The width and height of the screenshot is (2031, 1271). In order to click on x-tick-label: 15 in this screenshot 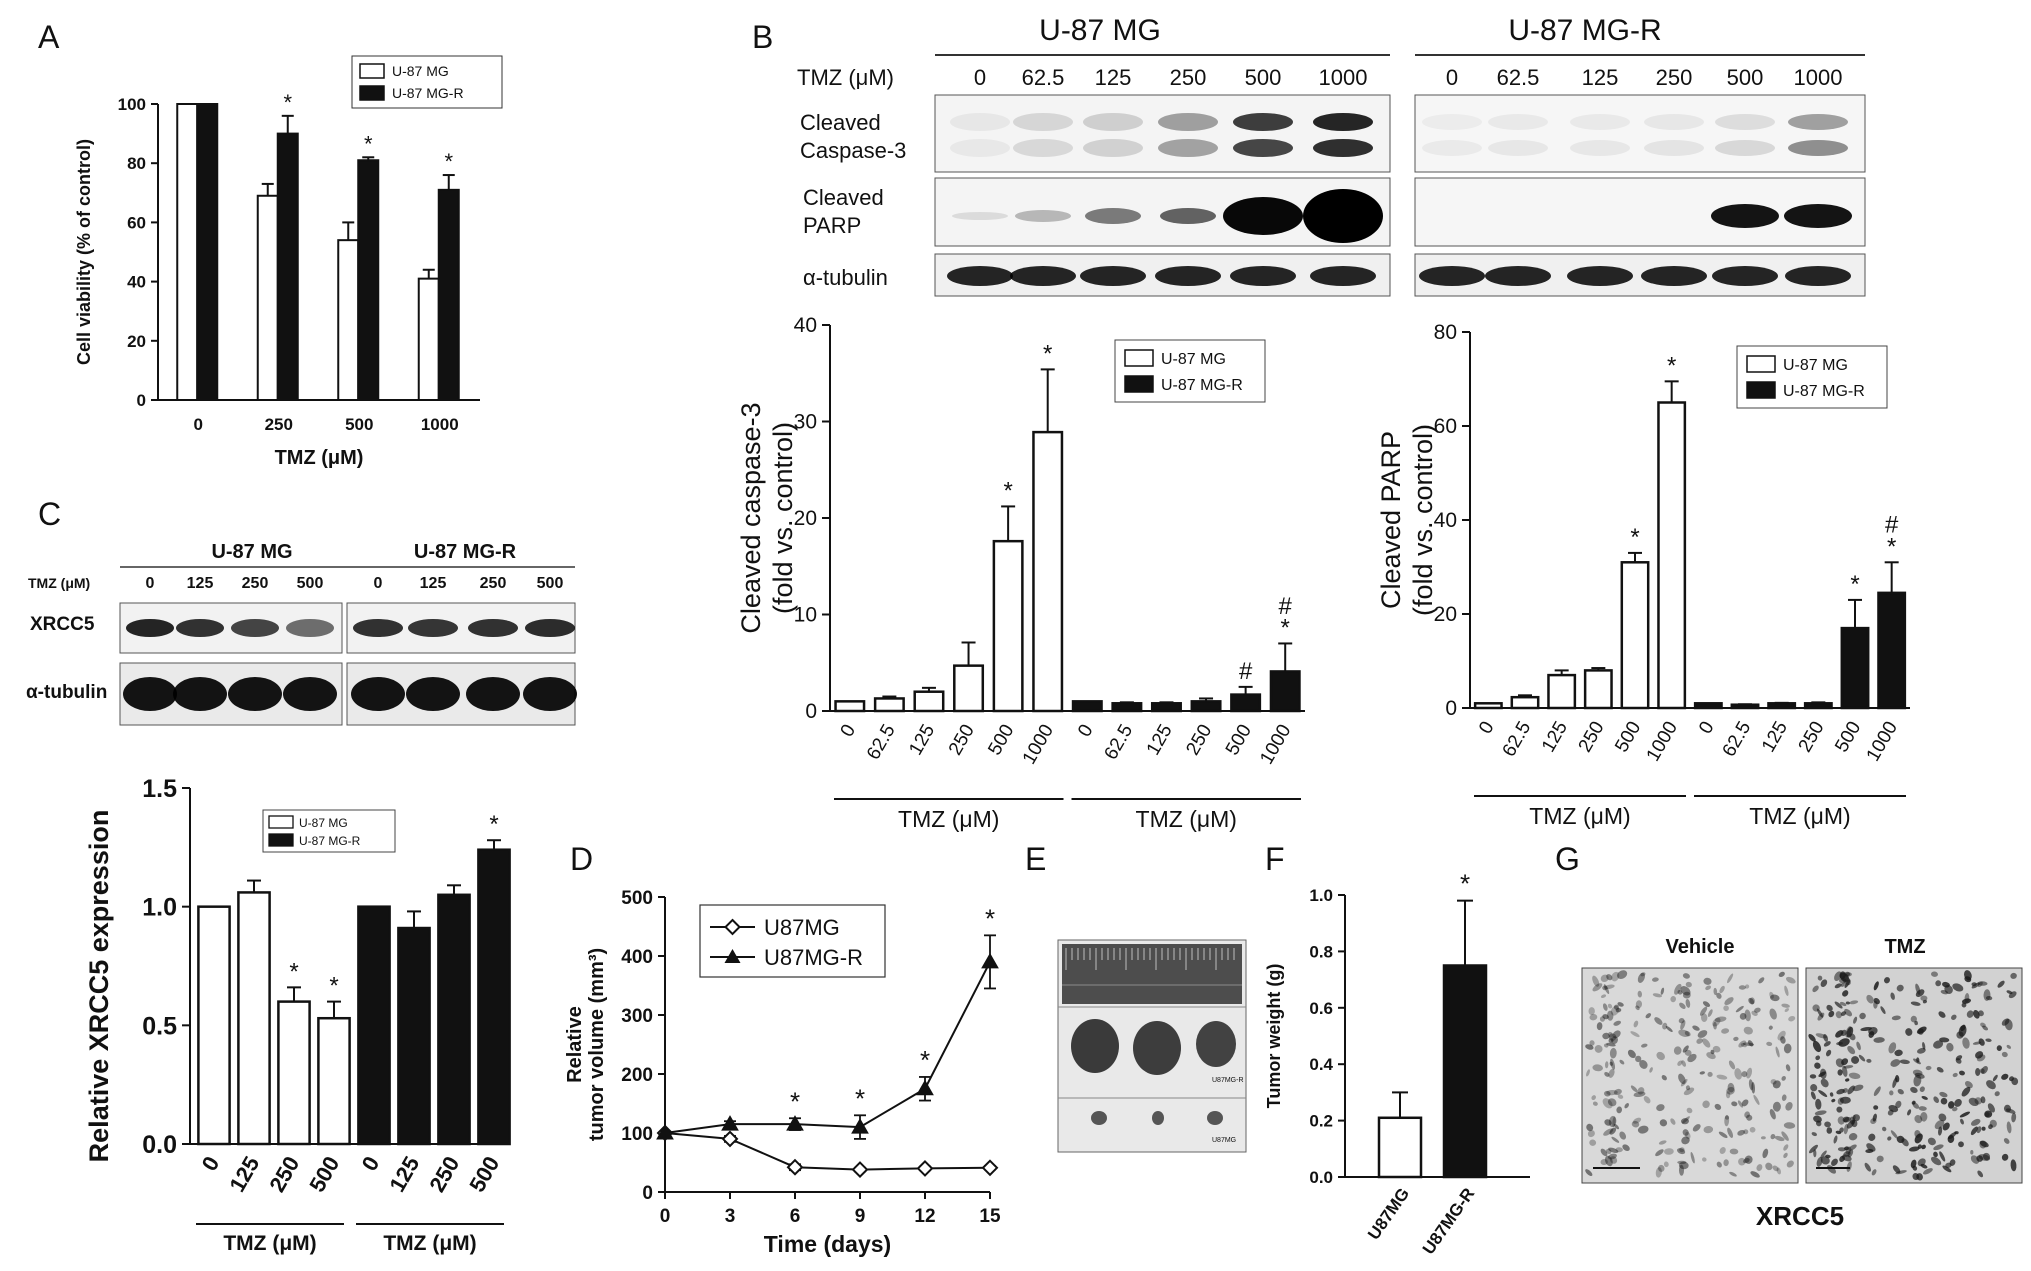, I will do `click(990, 1216)`.